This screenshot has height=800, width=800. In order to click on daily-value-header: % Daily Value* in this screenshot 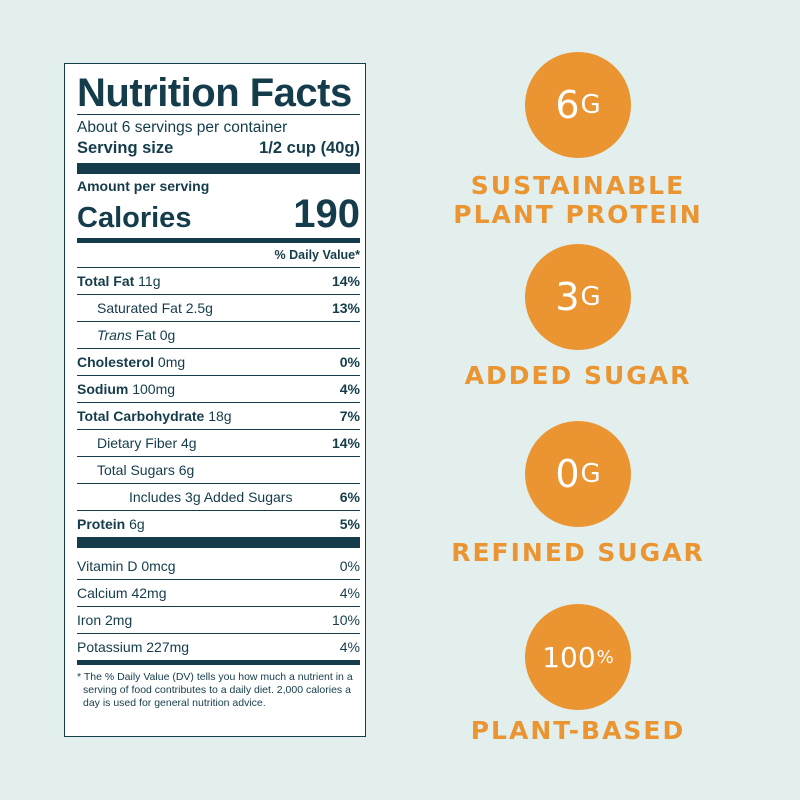, I will do `click(317, 255)`.